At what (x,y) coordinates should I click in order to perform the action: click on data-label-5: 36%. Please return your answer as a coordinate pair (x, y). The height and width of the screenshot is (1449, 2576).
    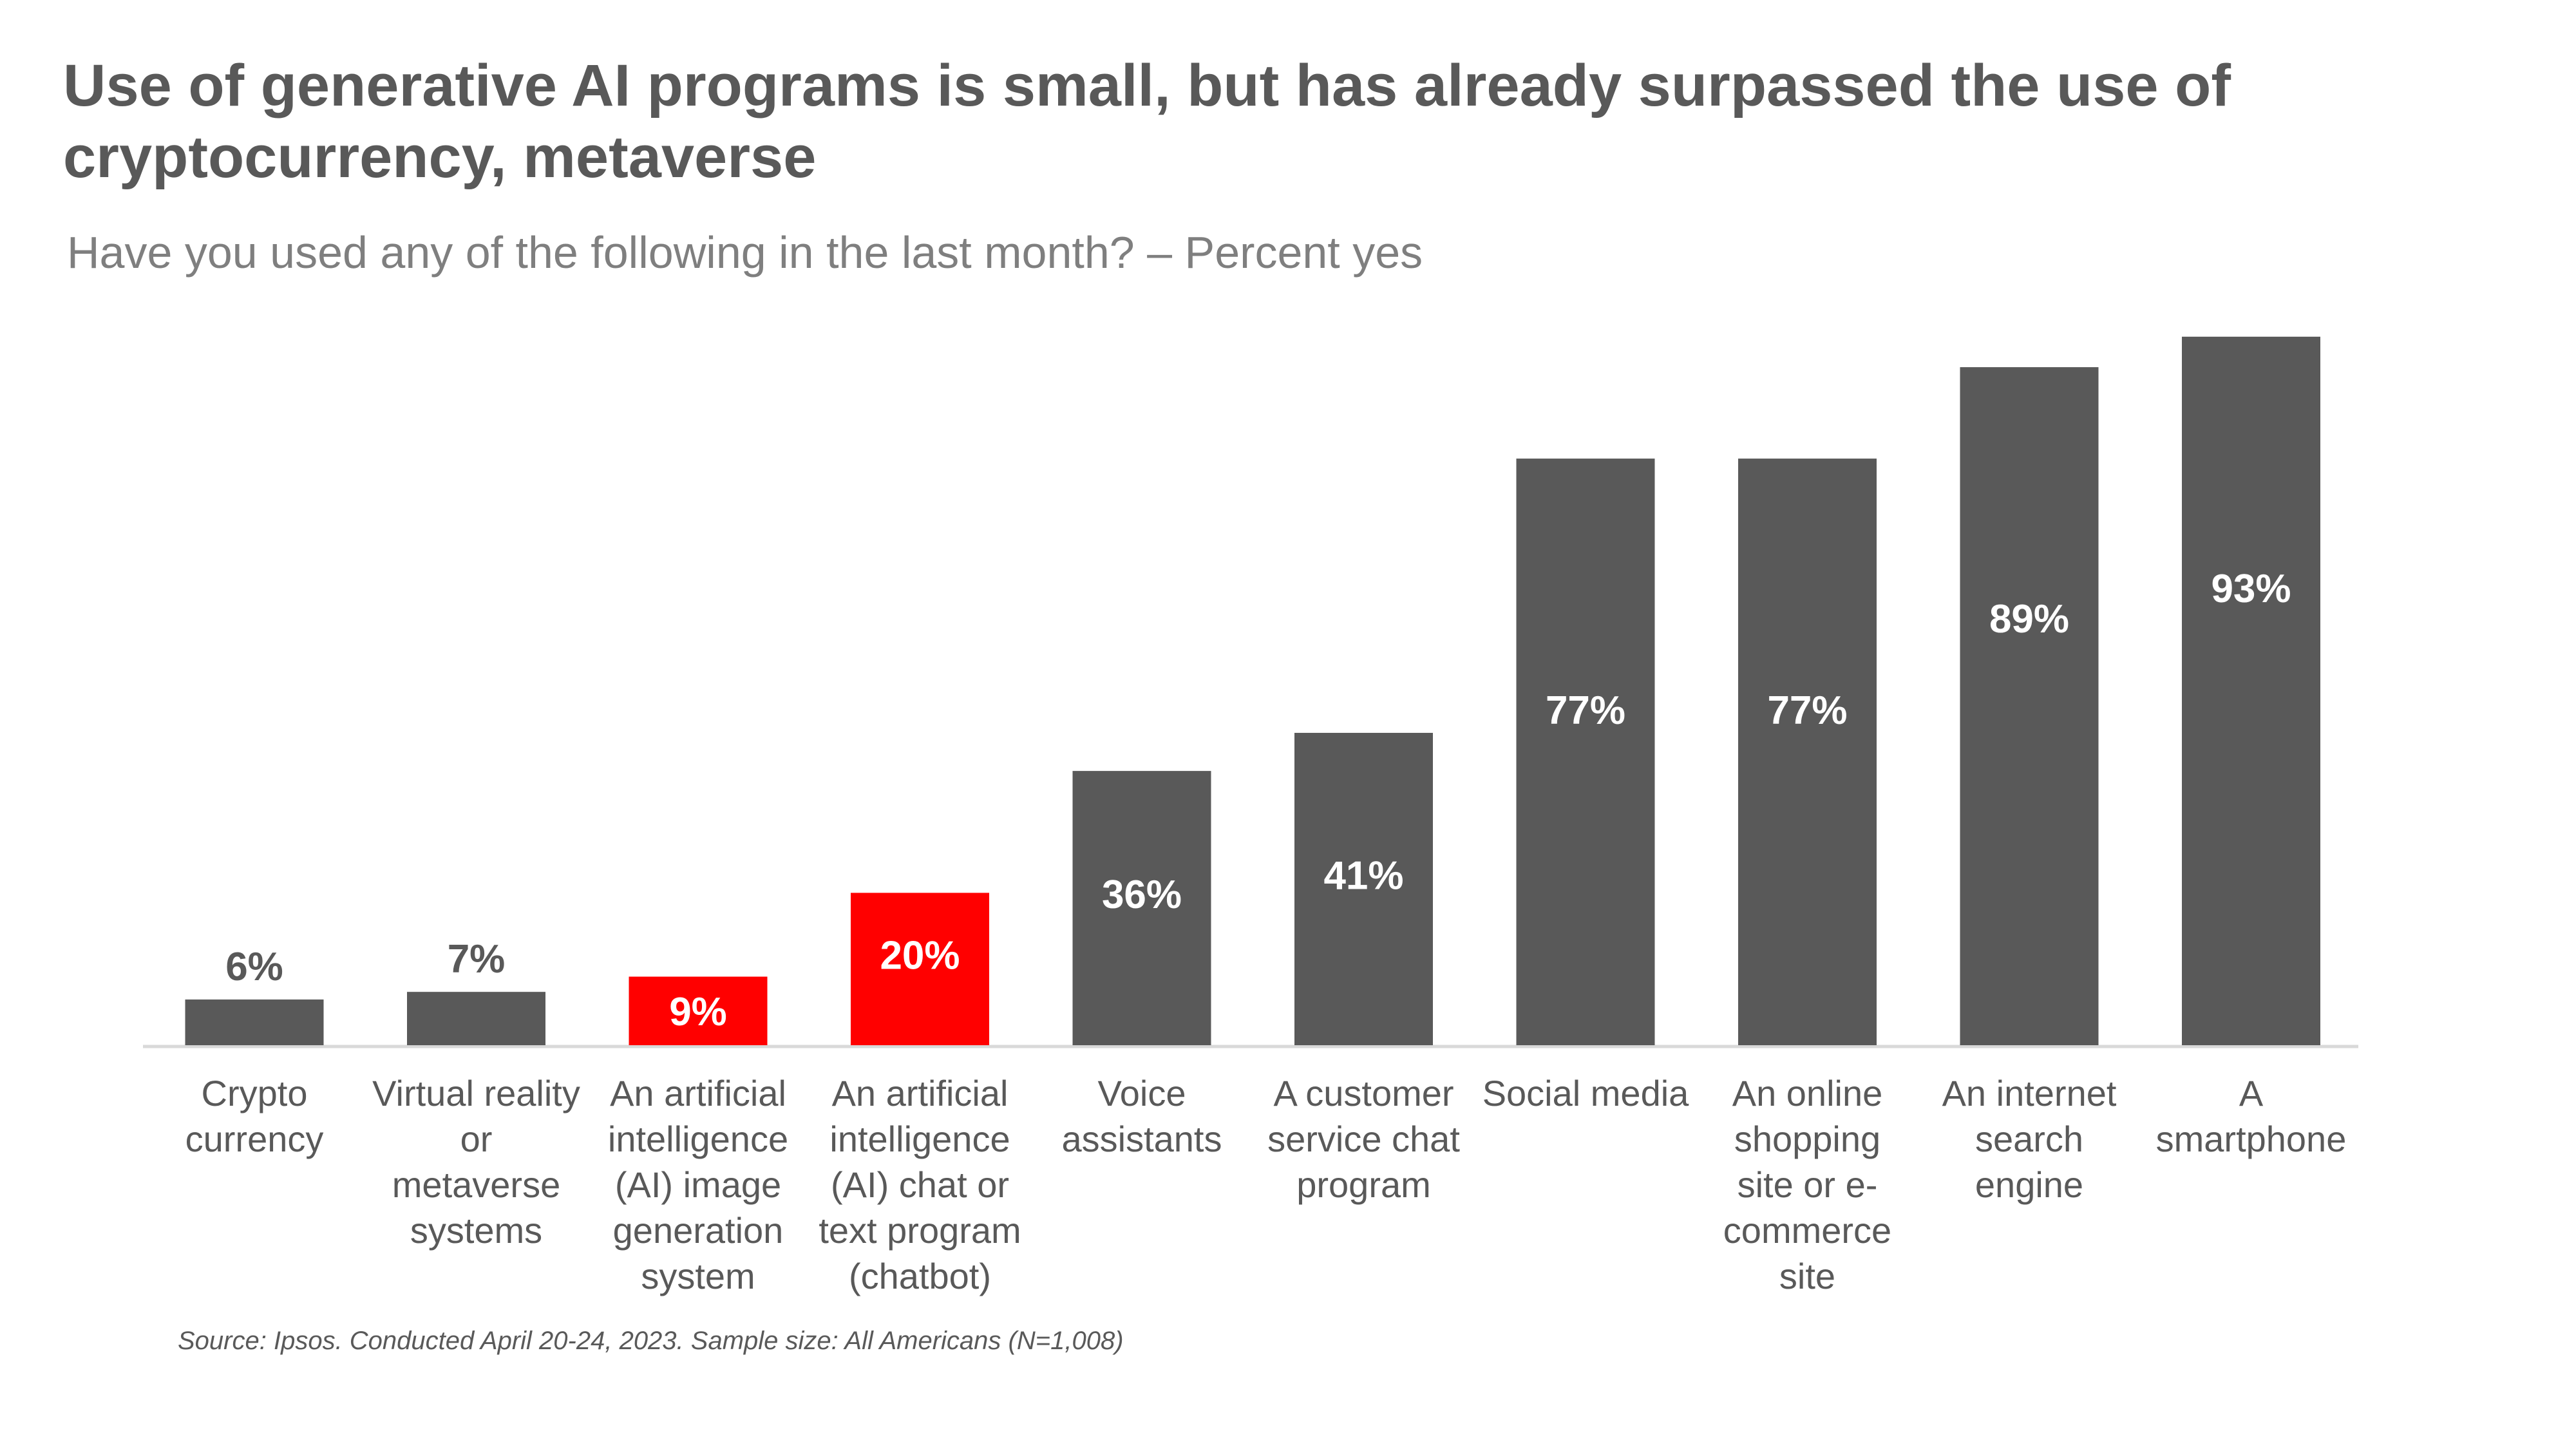
    Looking at the image, I should click on (1142, 895).